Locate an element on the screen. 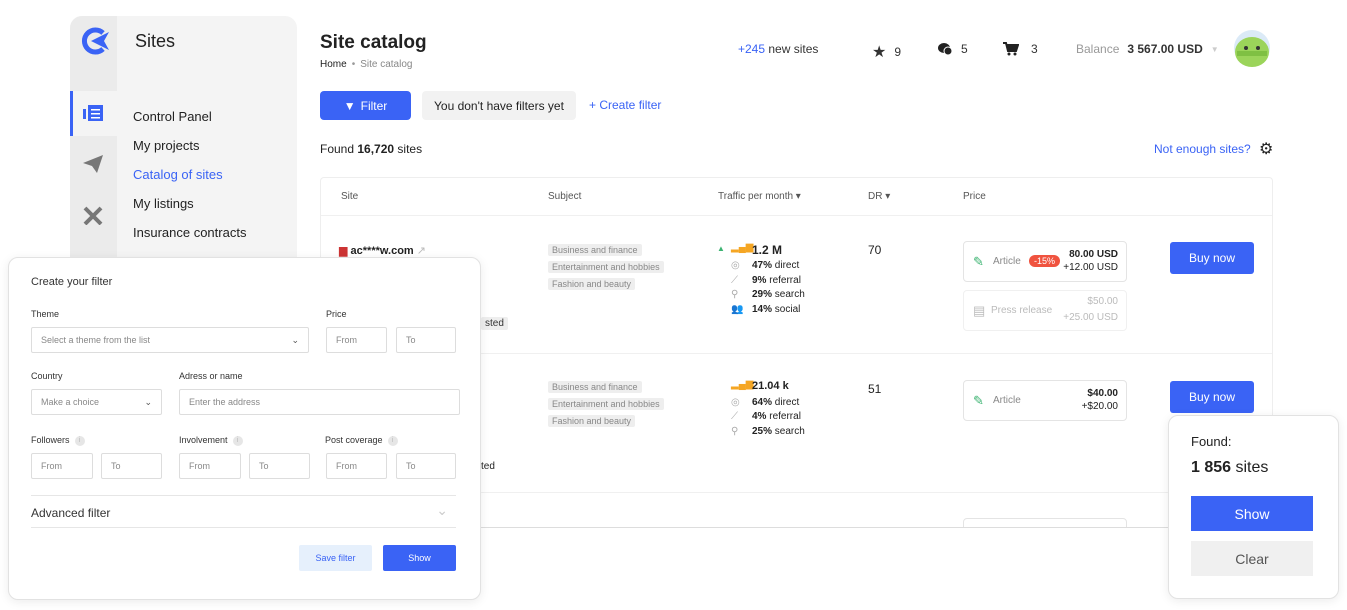  followers-from-input: From is located at coordinates (62, 466).